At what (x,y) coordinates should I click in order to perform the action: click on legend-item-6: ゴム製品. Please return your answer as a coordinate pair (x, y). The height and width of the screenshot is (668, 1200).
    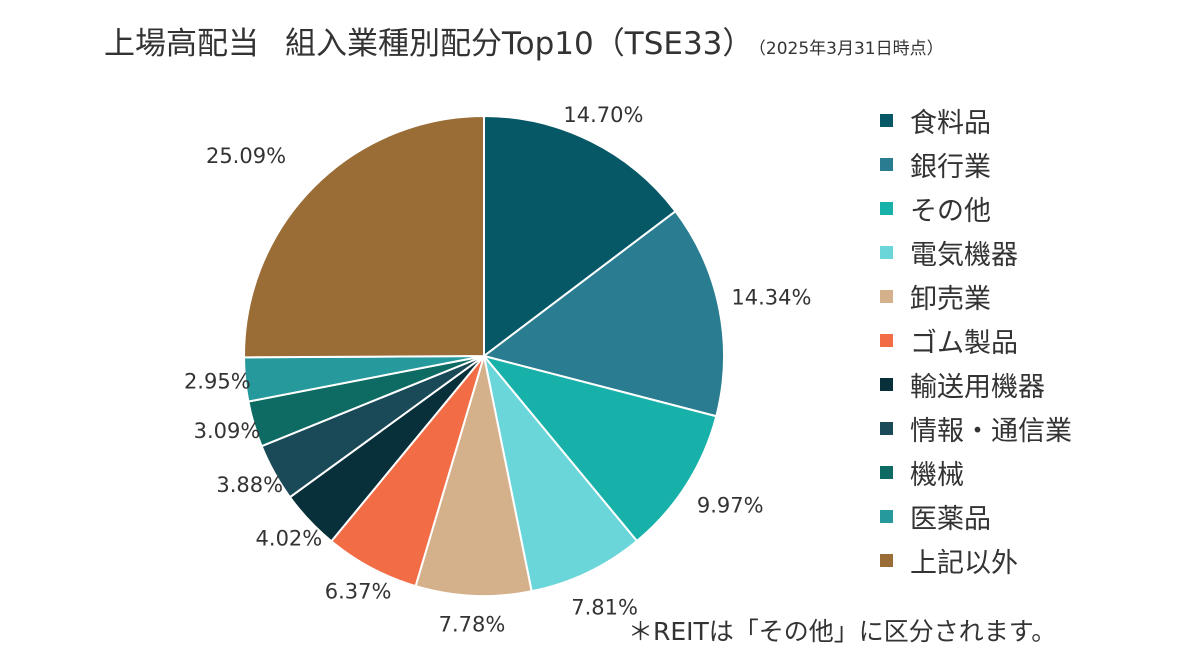
    Looking at the image, I should click on (976, 340).